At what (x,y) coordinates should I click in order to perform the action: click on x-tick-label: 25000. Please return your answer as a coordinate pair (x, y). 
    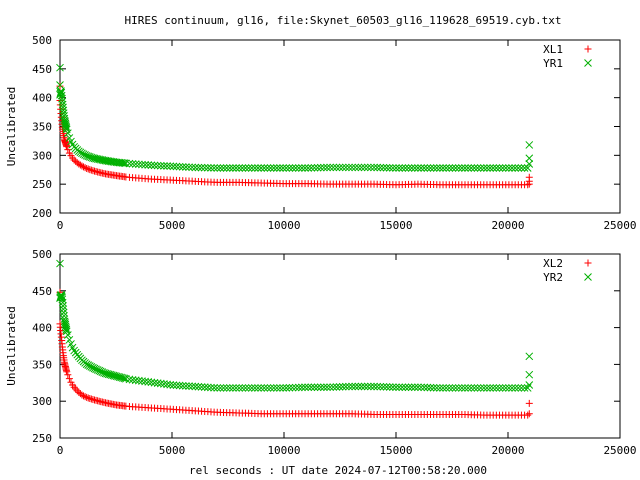
    Looking at the image, I should click on (619, 225).